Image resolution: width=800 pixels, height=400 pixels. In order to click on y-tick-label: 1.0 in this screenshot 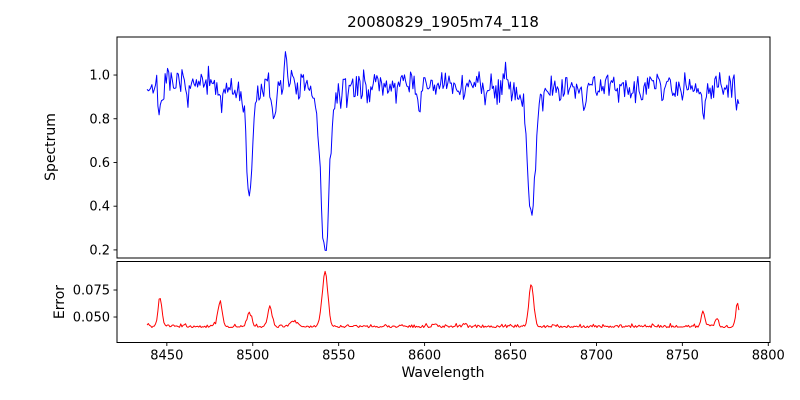, I will do `click(99, 76)`.